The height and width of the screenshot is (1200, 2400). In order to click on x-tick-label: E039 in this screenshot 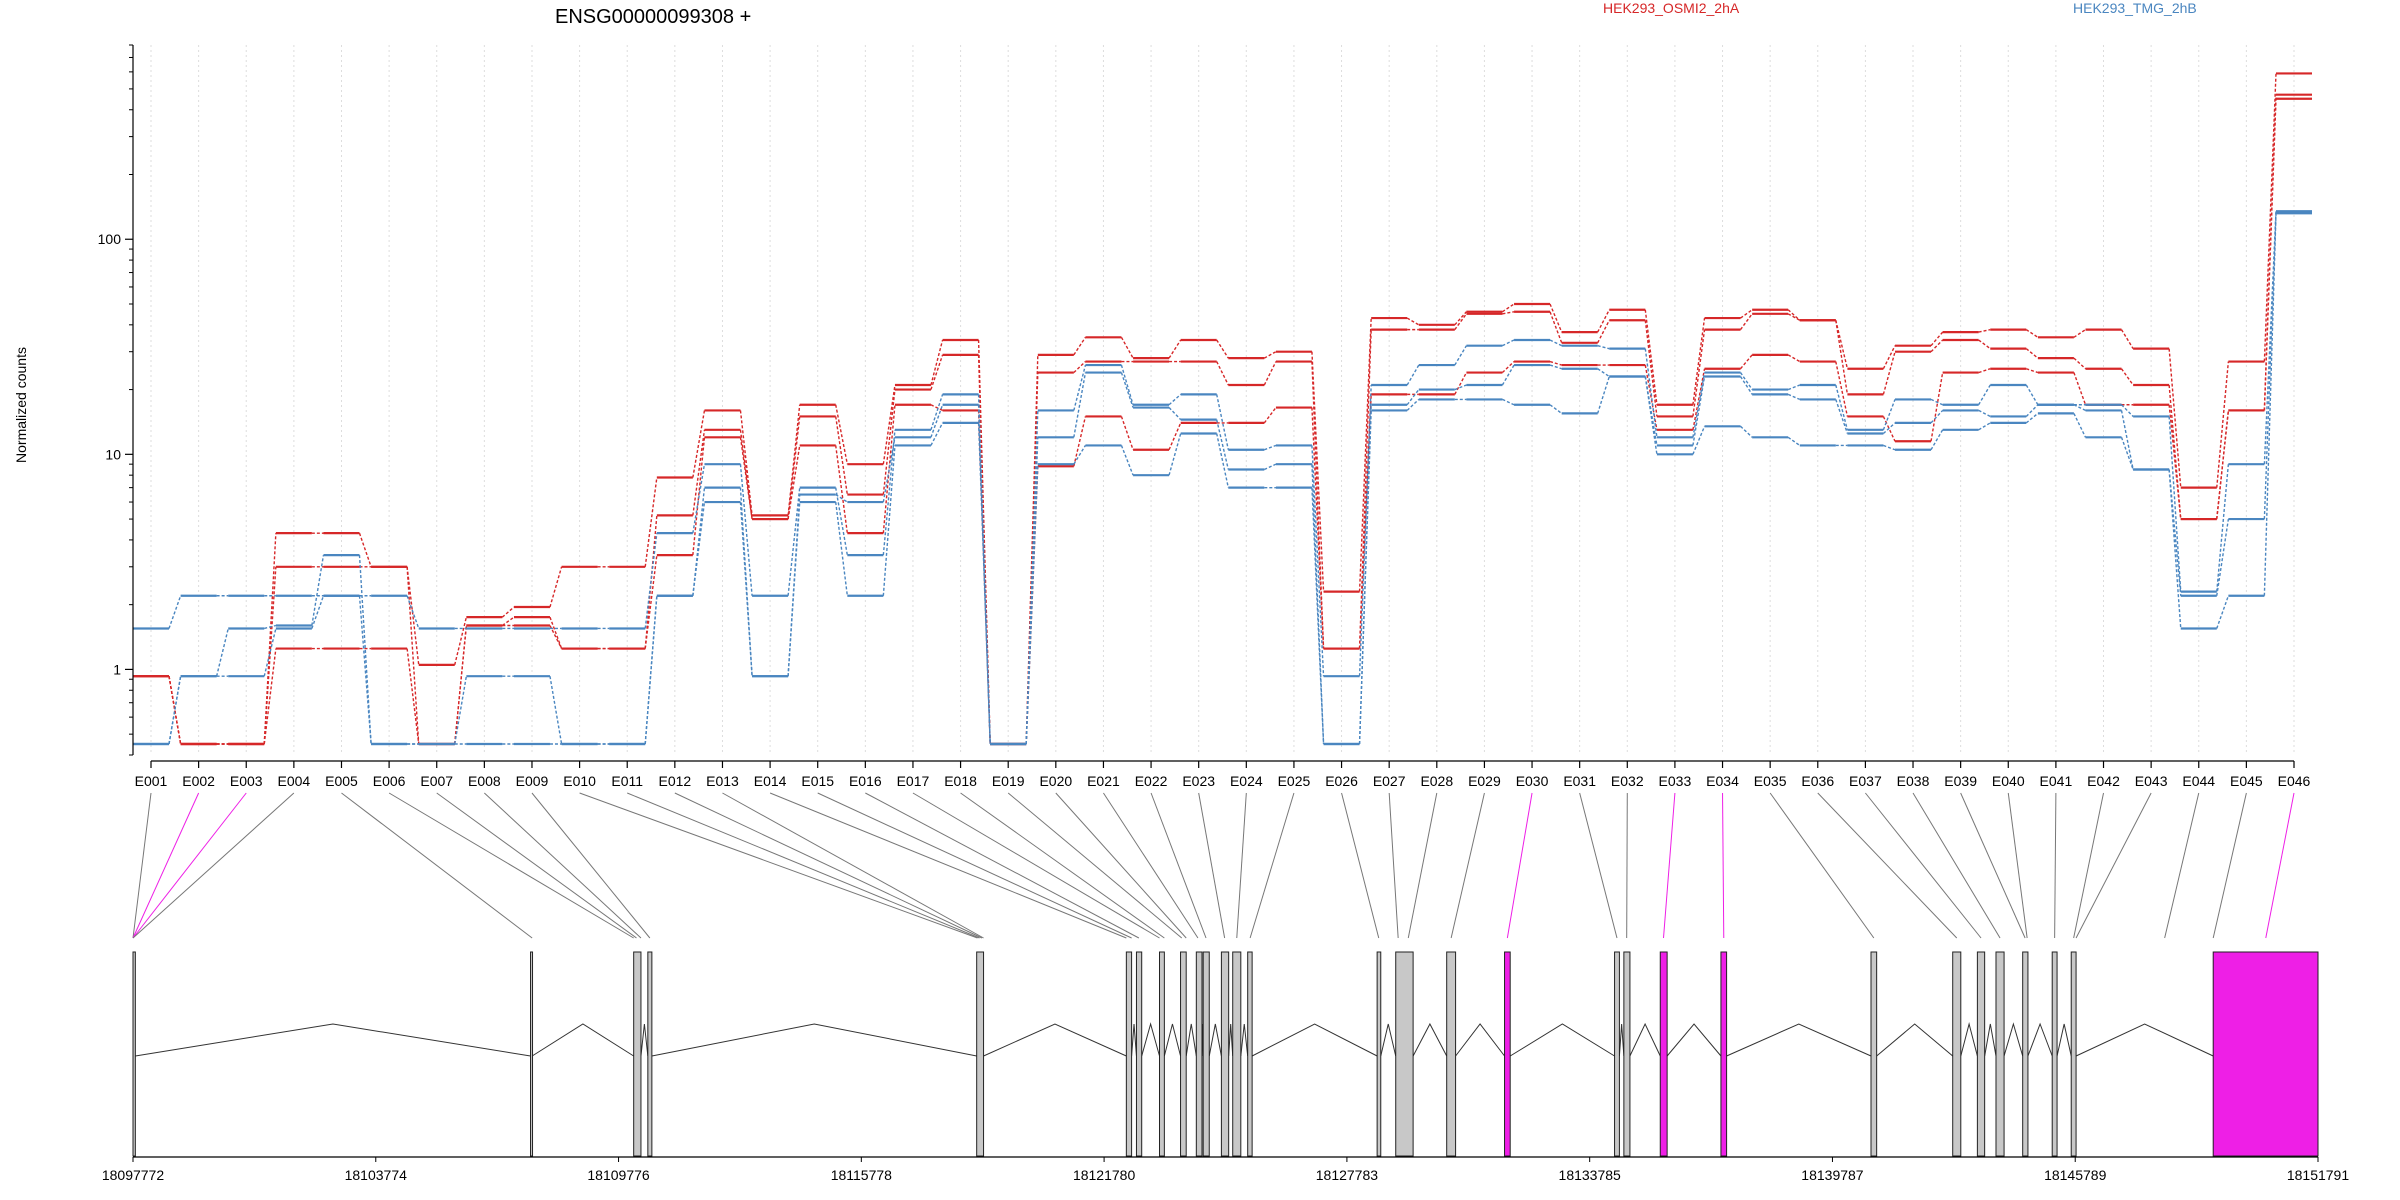, I will do `click(1960, 781)`.